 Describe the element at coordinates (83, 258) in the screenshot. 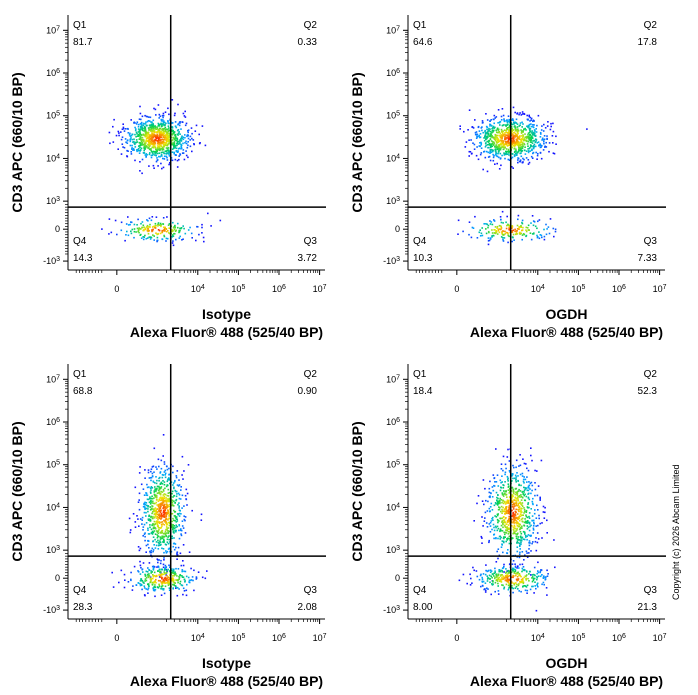

I see `quadrant-percent-q4: 14.3` at that location.